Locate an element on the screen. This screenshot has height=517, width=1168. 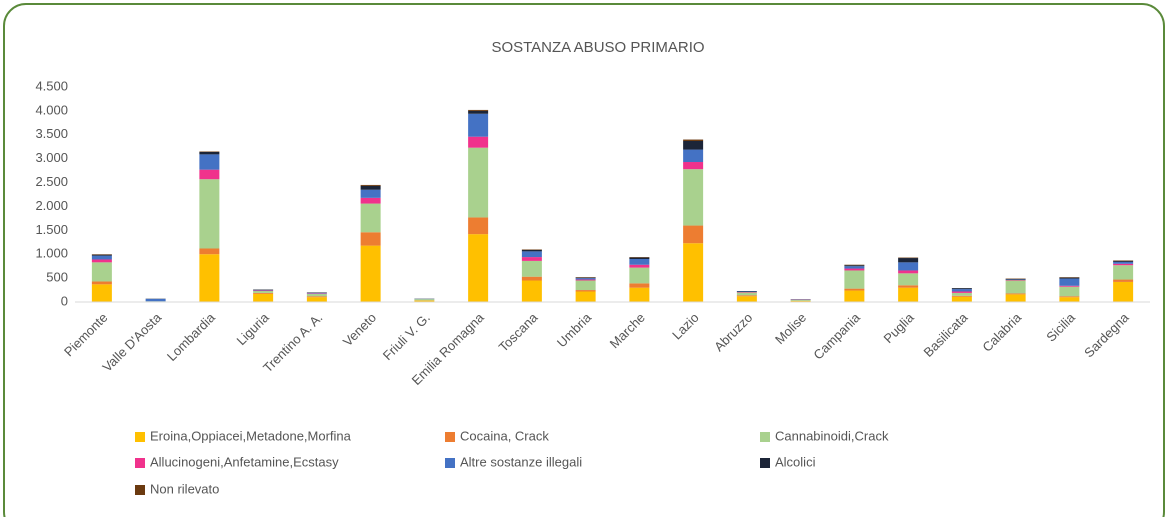
y-tick-label: 1.500 is located at coordinates (51, 229).